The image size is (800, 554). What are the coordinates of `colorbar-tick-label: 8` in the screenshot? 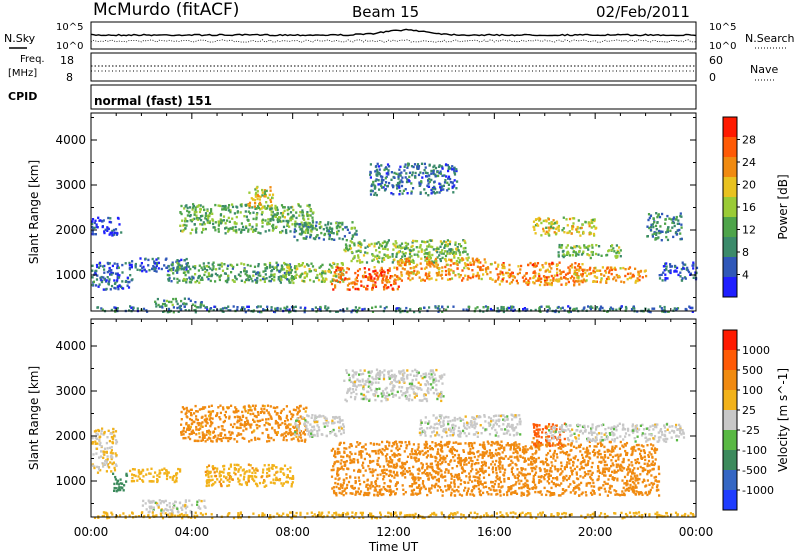 It's located at (745, 252).